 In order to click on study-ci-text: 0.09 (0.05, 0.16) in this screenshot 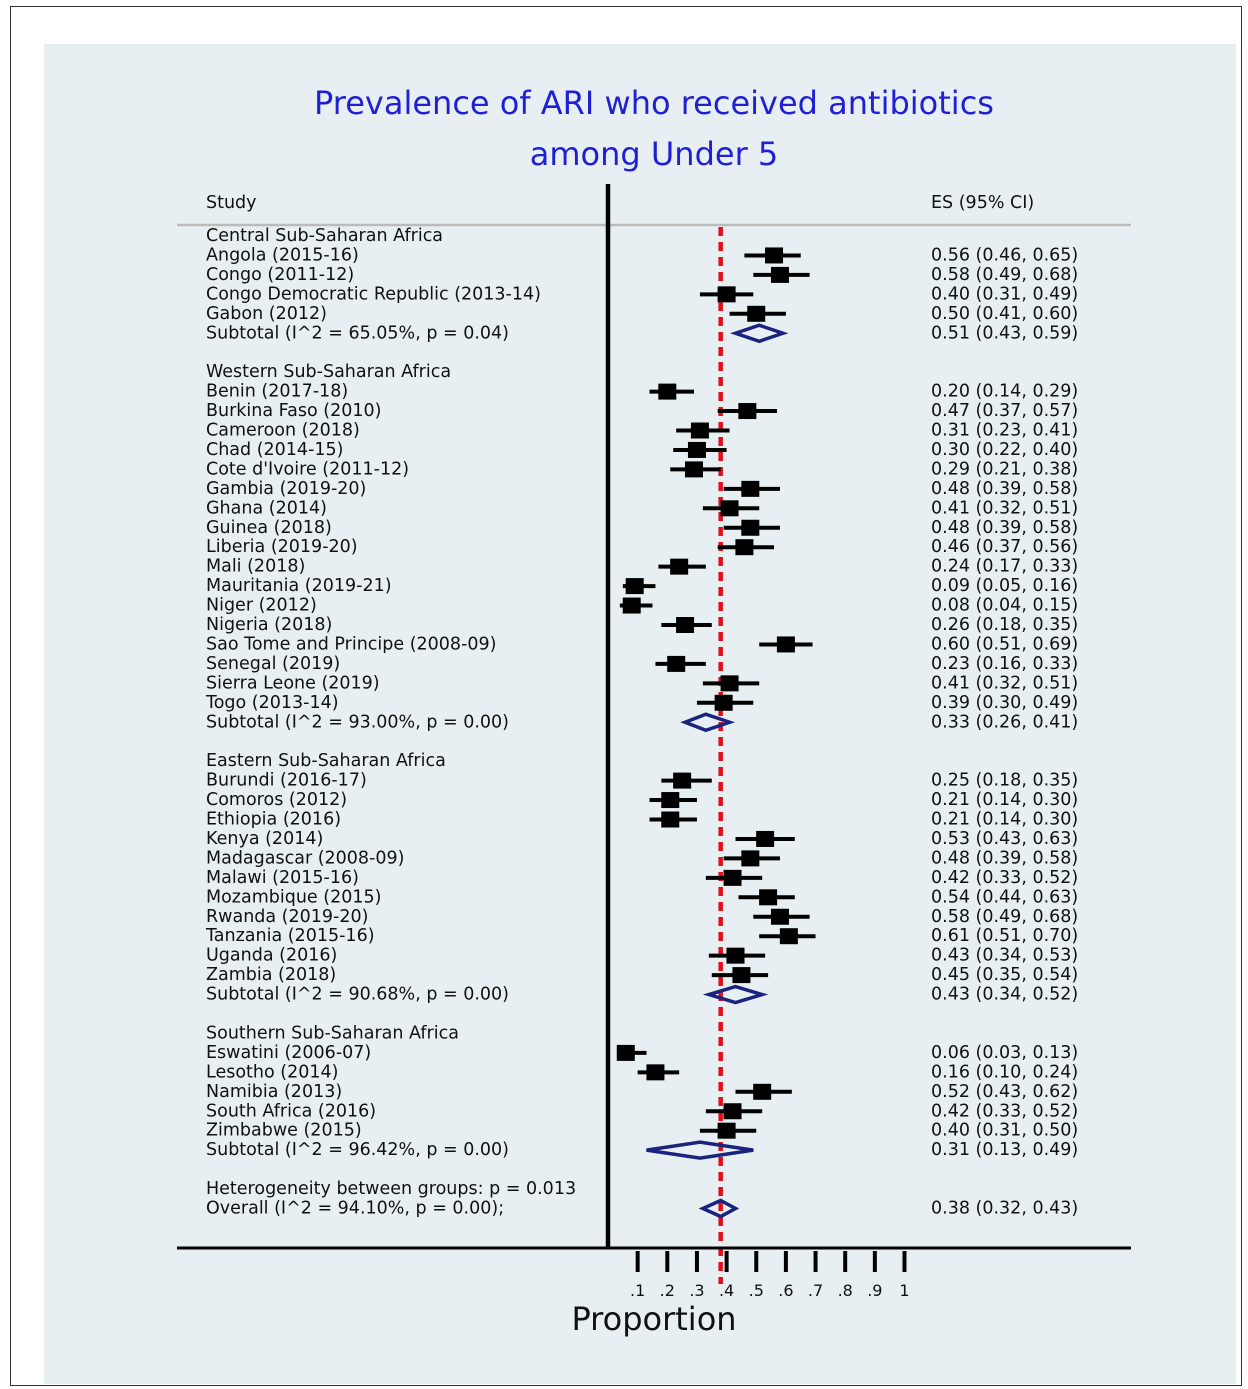, I will do `click(1004, 586)`.